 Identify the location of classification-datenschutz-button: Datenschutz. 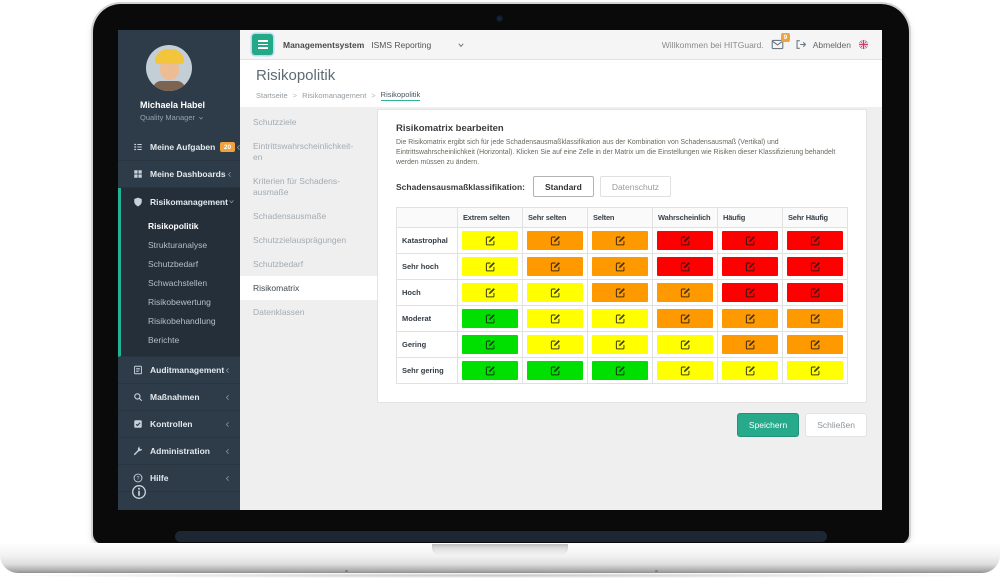
(635, 186).